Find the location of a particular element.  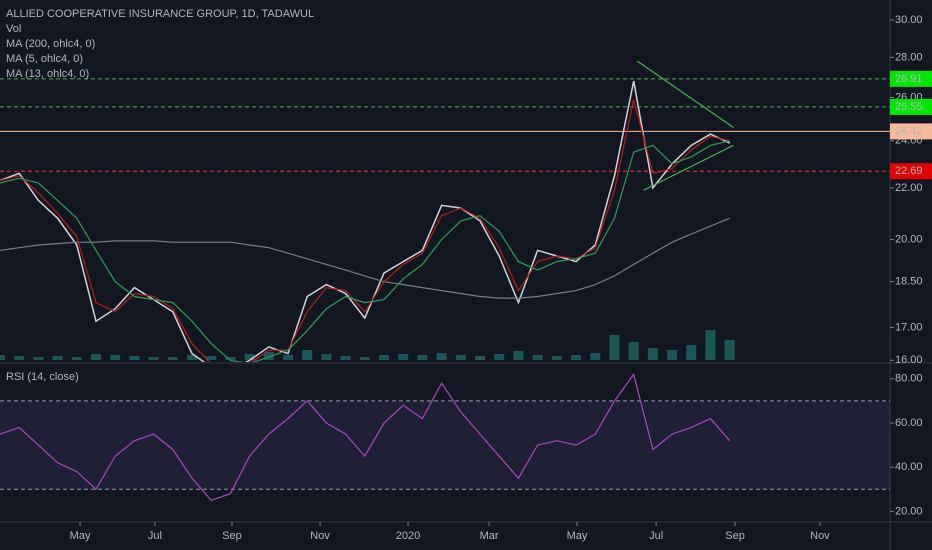

legend-entry: MA (5, ohlc4, 0) is located at coordinates (44, 59).